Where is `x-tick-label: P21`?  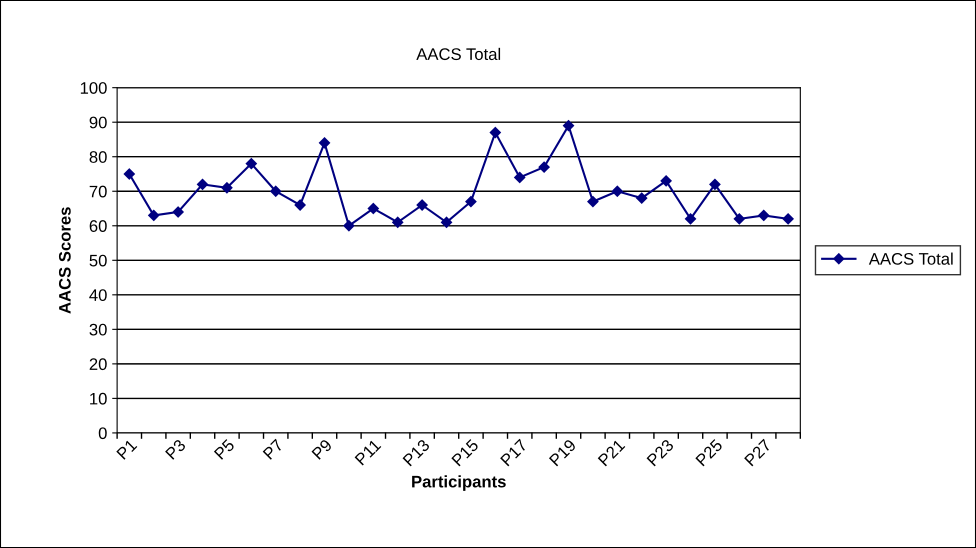
x-tick-label: P21 is located at coordinates (612, 452).